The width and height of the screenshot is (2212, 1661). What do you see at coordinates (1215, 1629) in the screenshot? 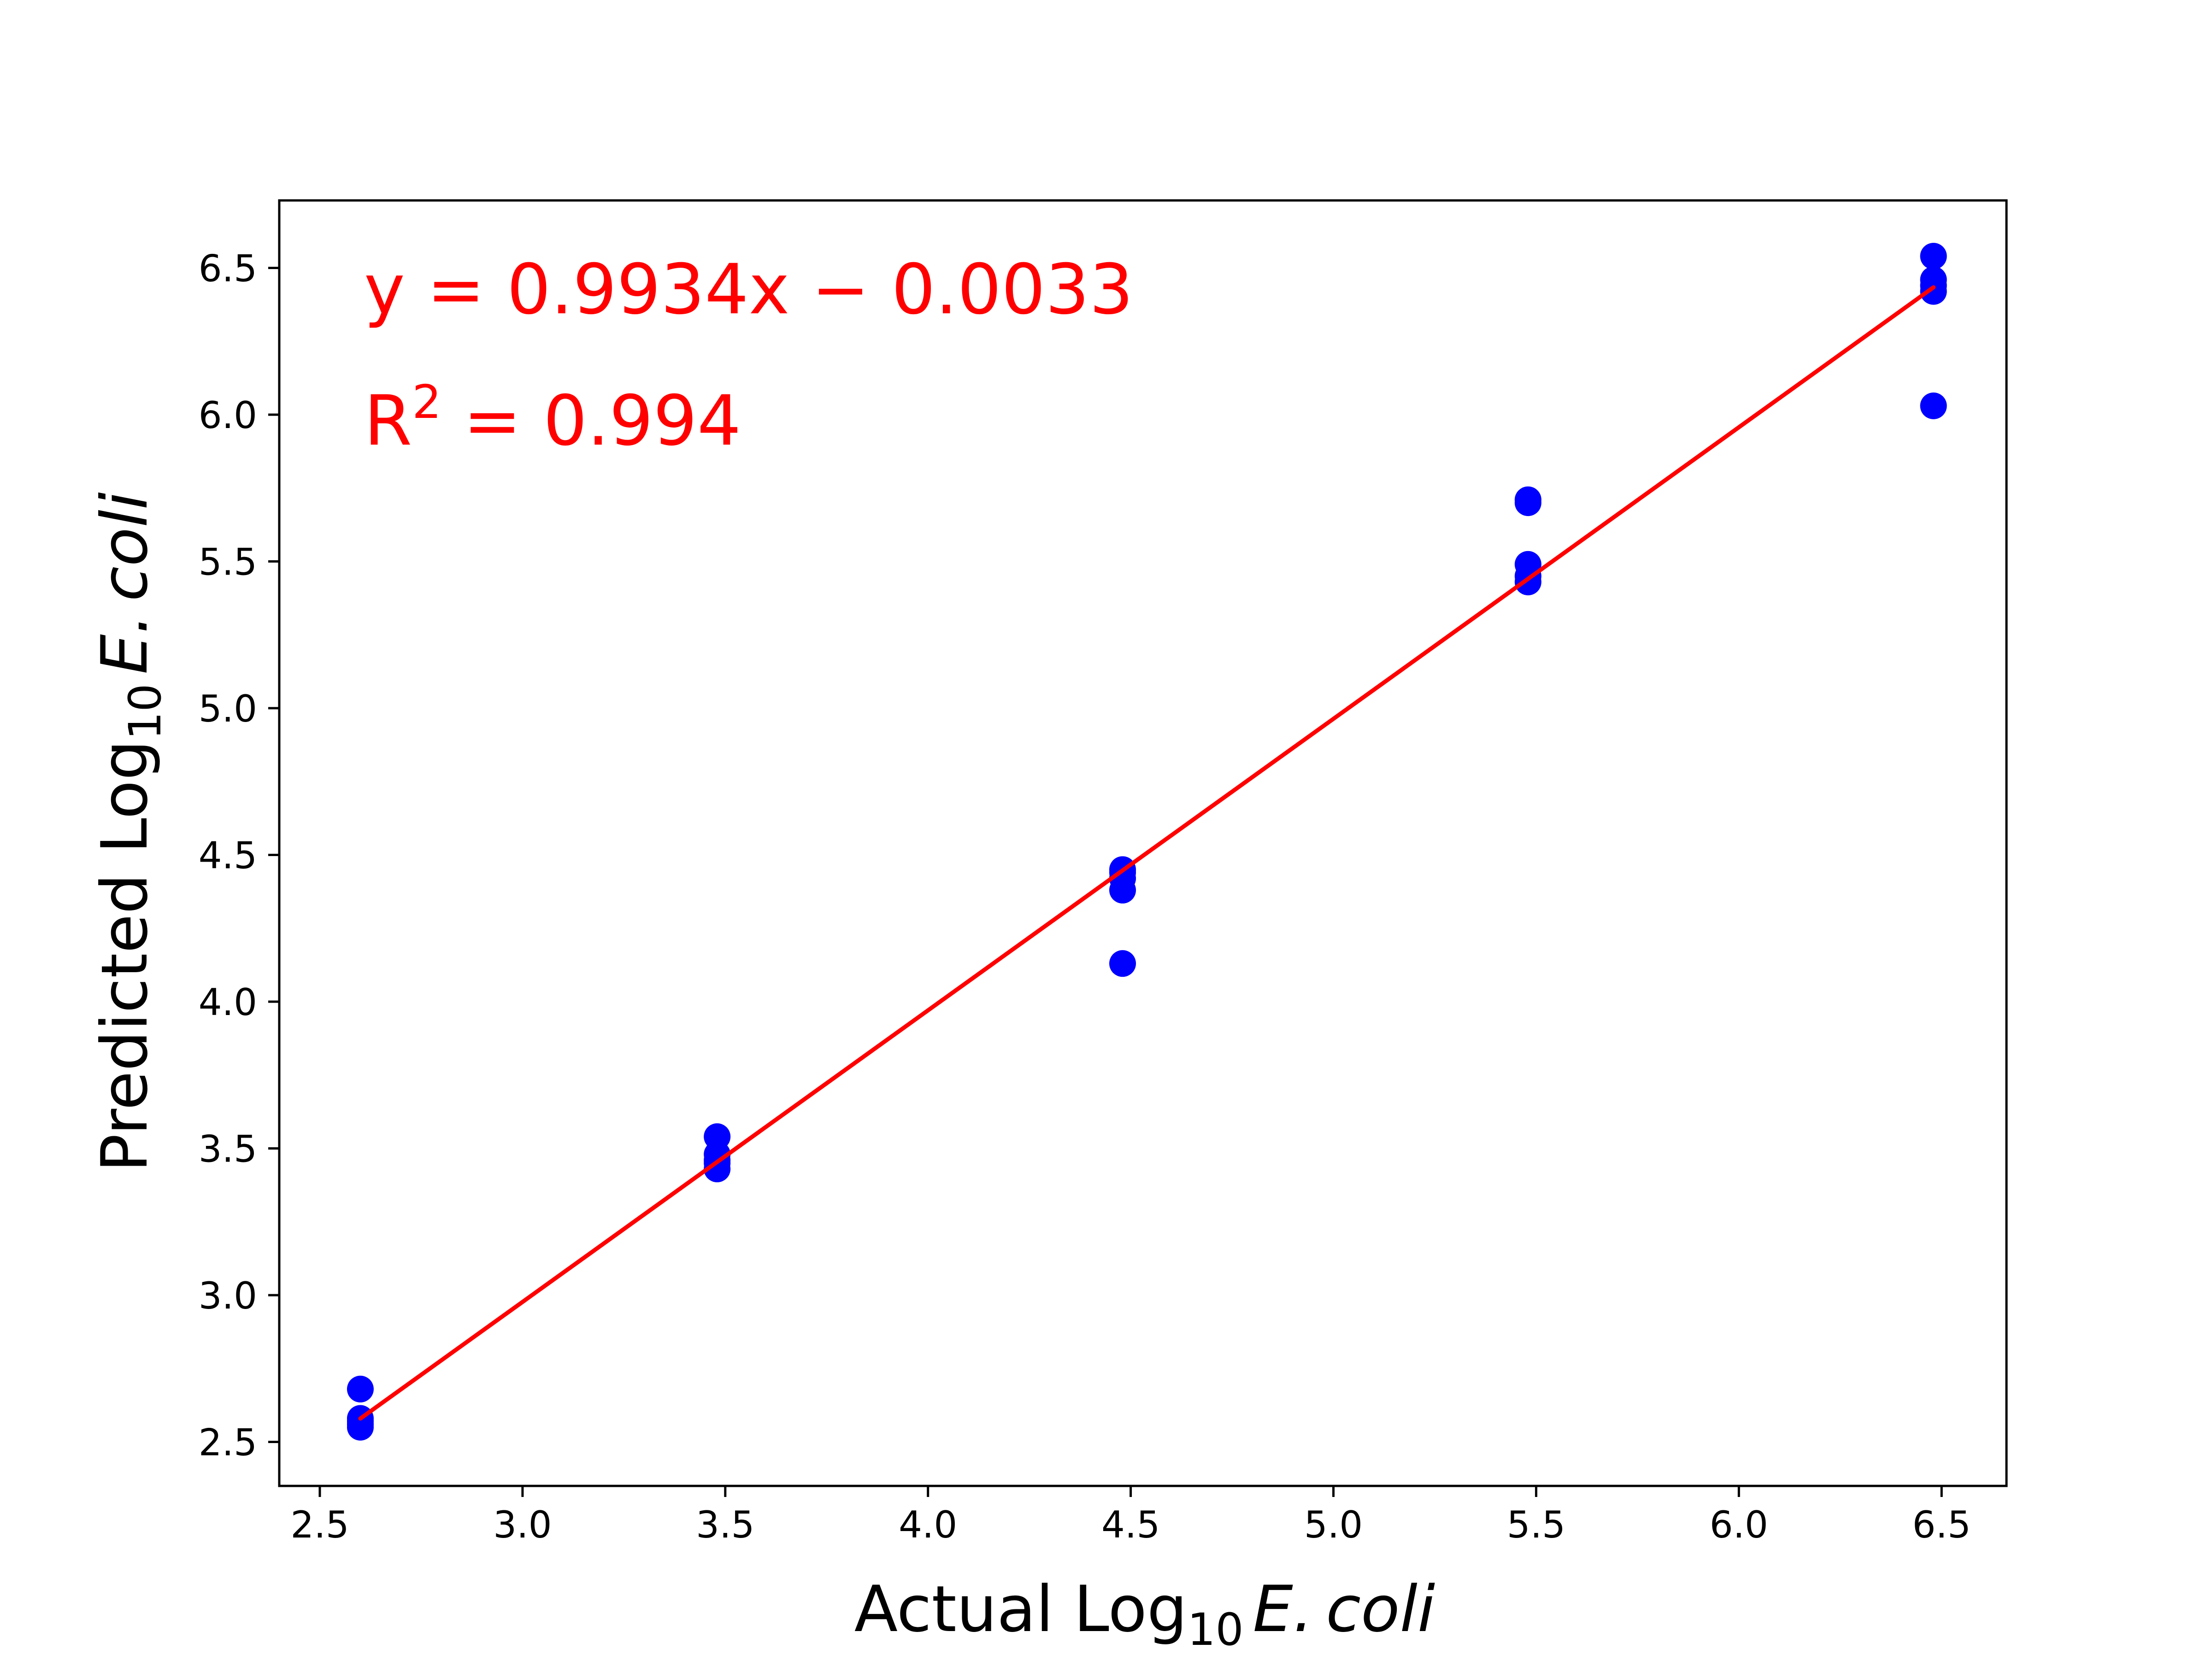
I see `x-axis-label-subscript: 10` at bounding box center [1215, 1629].